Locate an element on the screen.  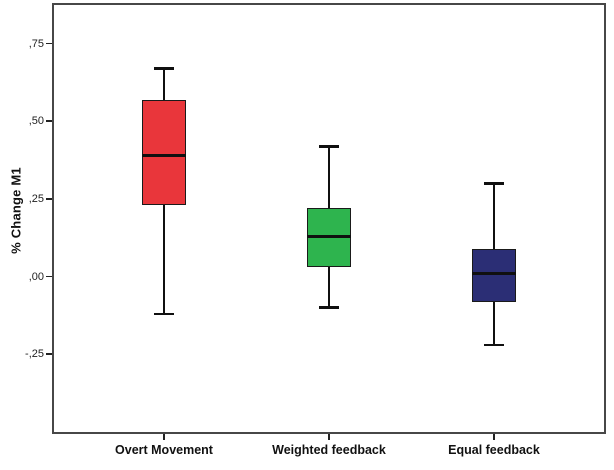
y-axis-tick-label: ,50 is located at coordinates (36, 121).